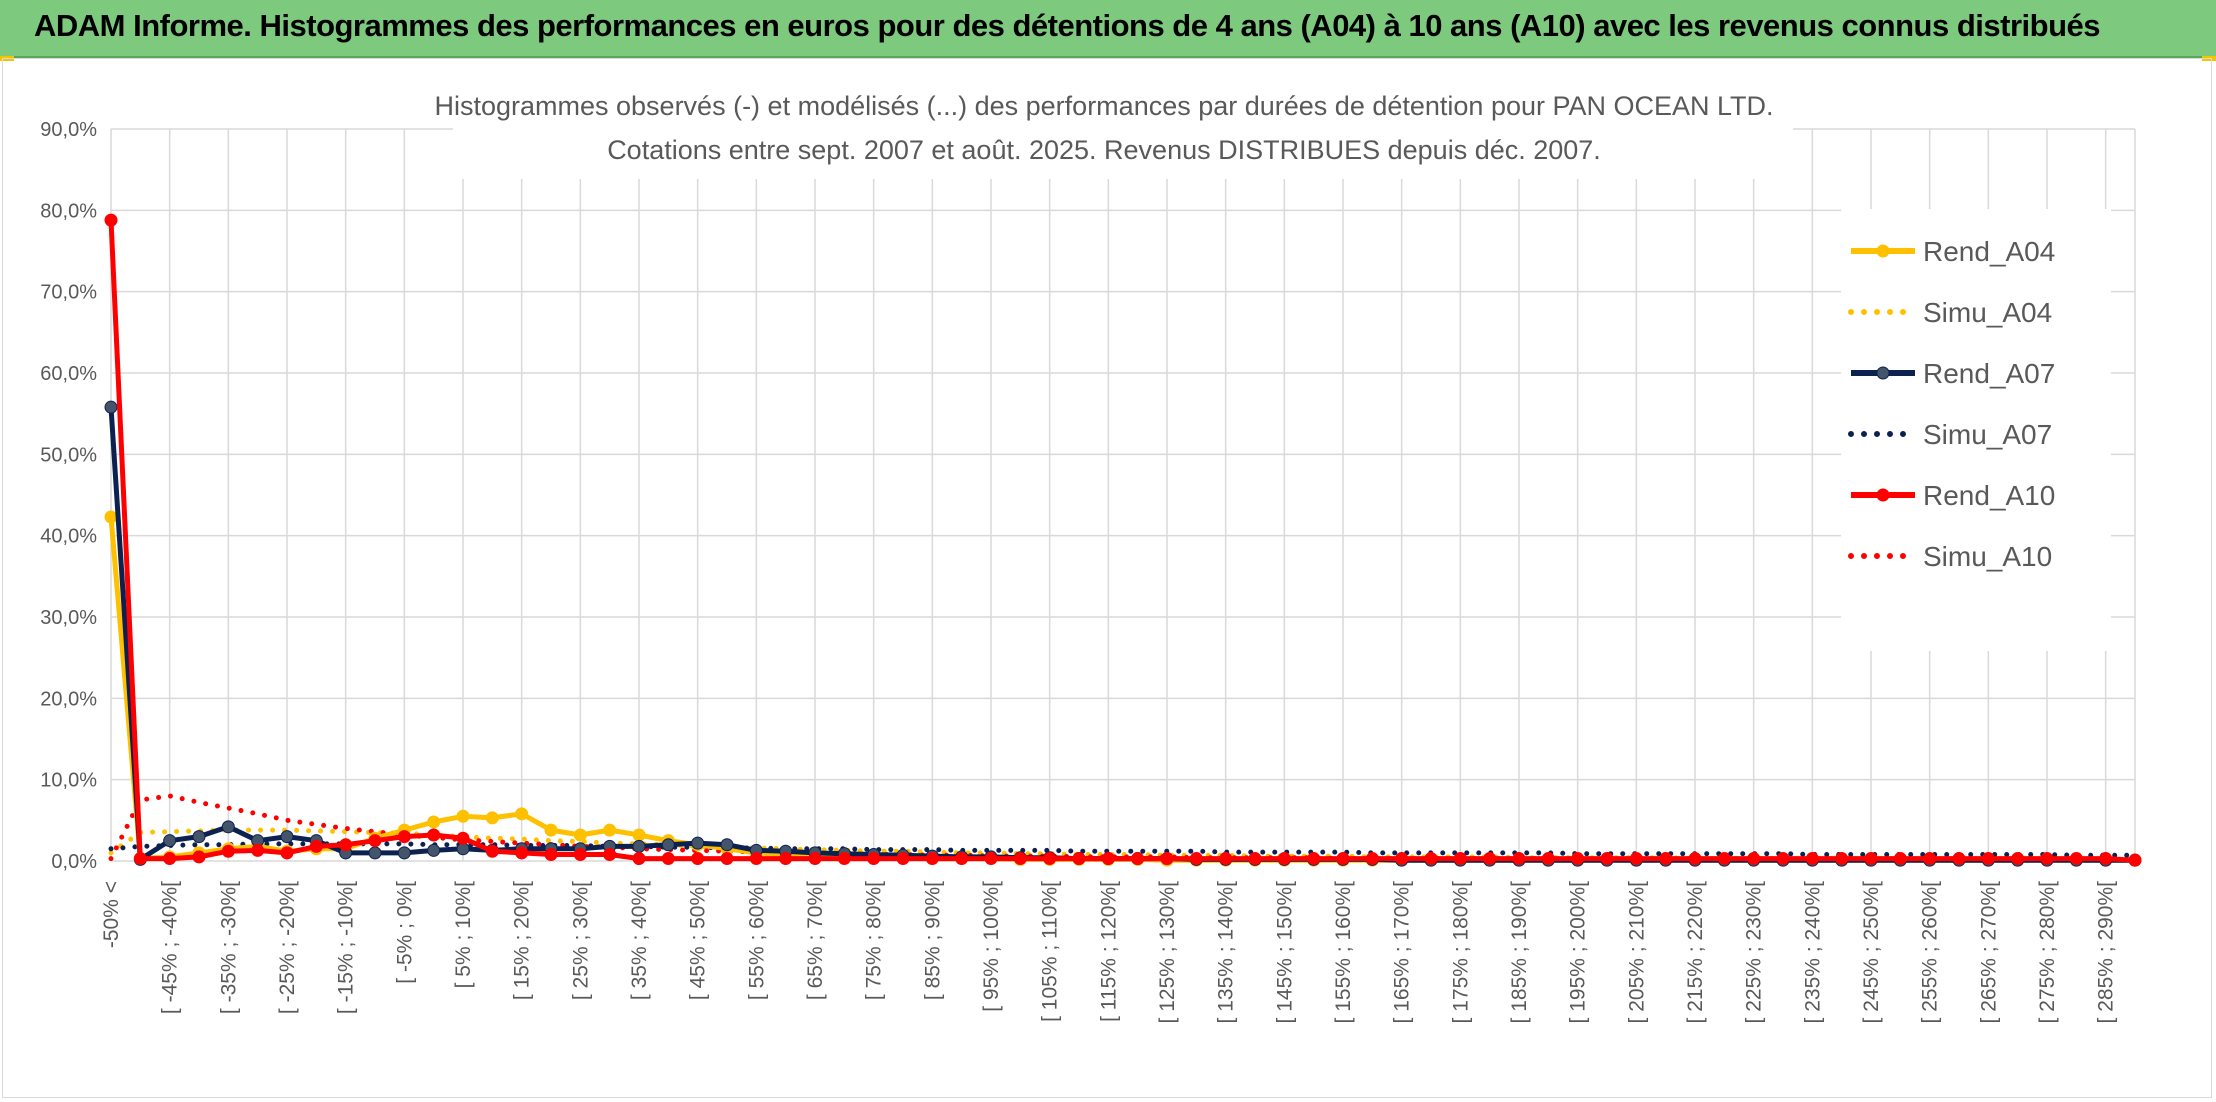 The height and width of the screenshot is (1102, 2216). Describe the element at coordinates (2047, 952) in the screenshot. I see `x-tick-label: [ 275% ; 280%[` at that location.